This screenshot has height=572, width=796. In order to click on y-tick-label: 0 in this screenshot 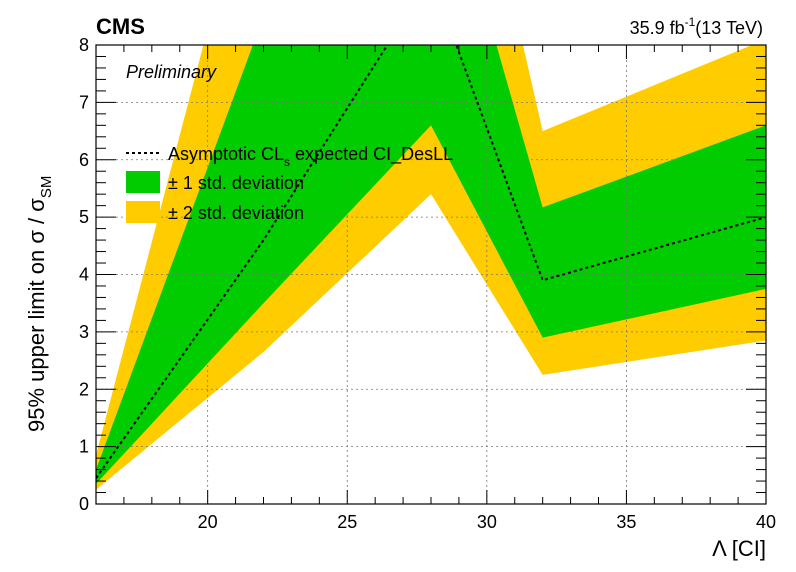, I will do `click(84, 504)`.